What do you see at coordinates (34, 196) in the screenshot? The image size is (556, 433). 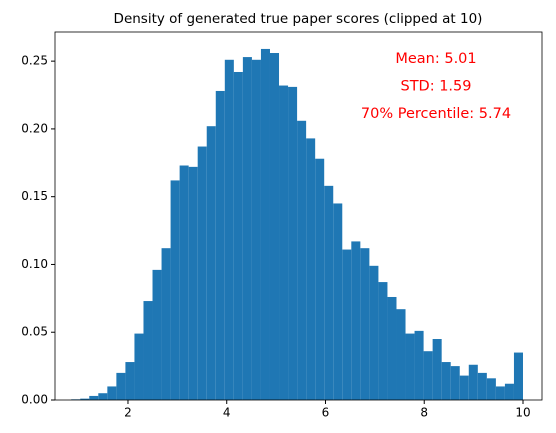 I see `y-tick-label: 0.15` at bounding box center [34, 196].